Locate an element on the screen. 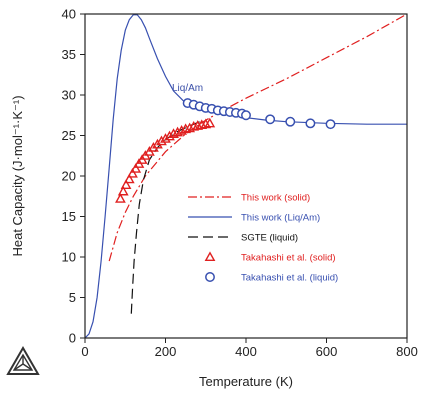 Image resolution: width=422 pixels, height=395 pixels. legend-marker-takahashi-et-al-liquid is located at coordinates (210, 277).